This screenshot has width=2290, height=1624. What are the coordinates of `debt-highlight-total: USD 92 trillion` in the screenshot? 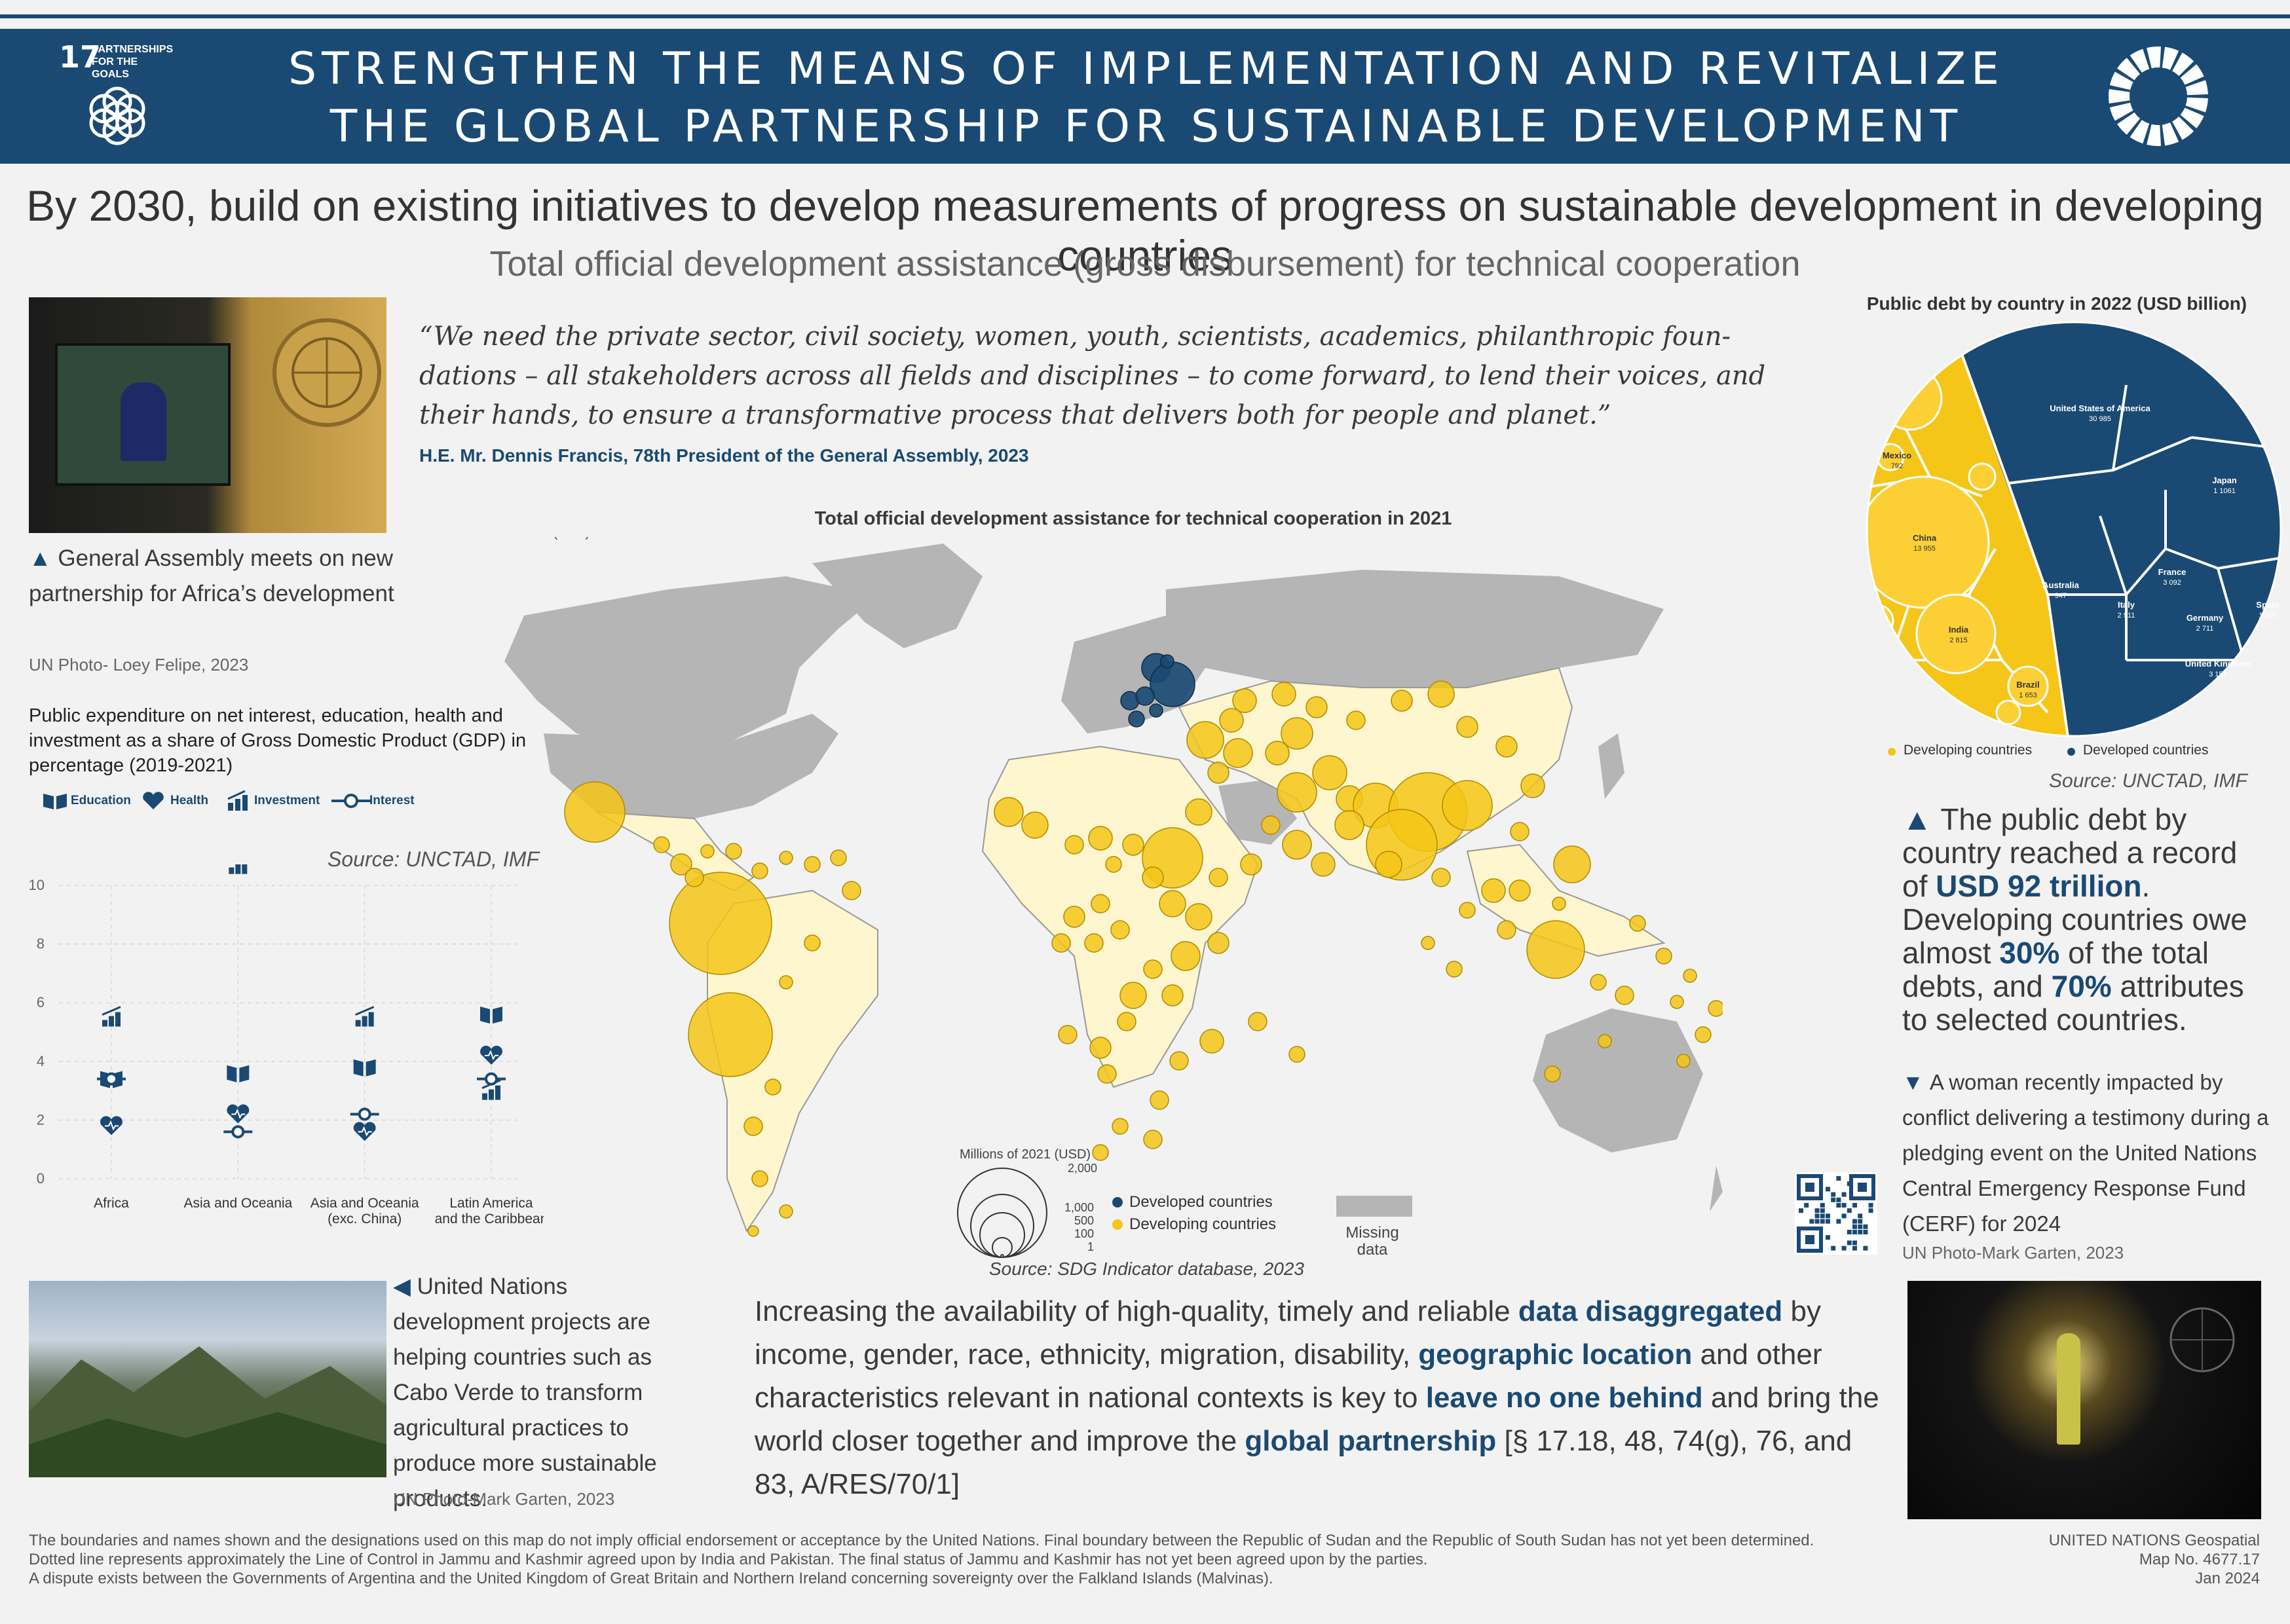 It's located at (2039, 886).